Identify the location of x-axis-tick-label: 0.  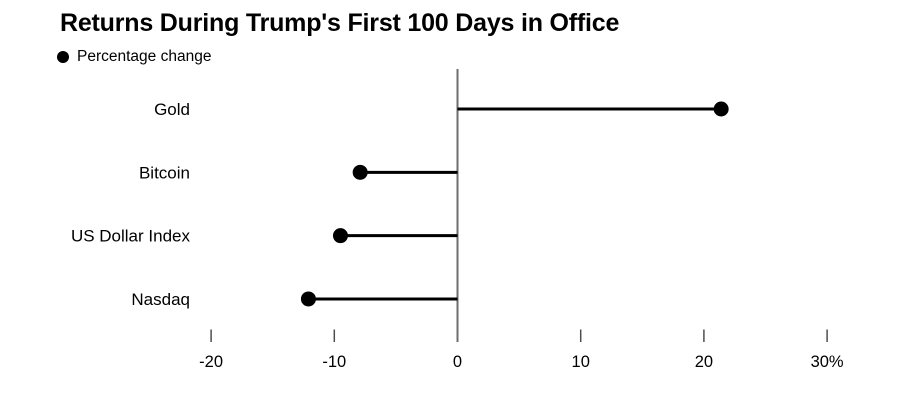
(457, 362).